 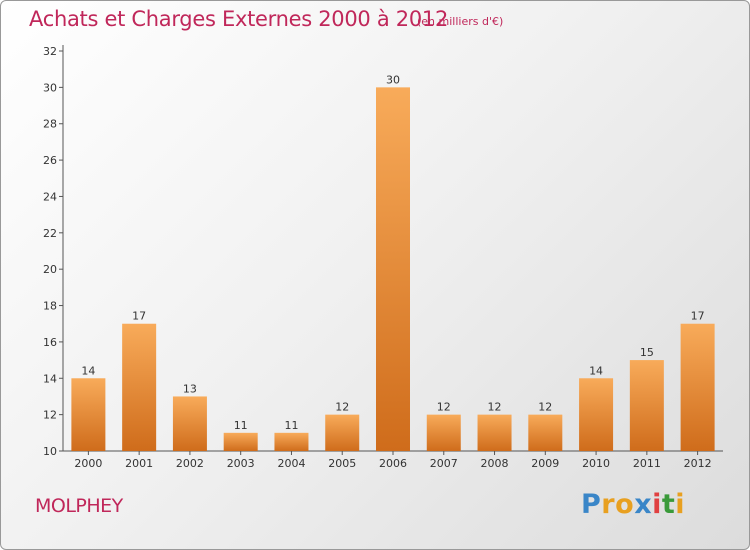 What do you see at coordinates (460, 21) in the screenshot?
I see `chart-subtitle: (en milliers d'€)` at bounding box center [460, 21].